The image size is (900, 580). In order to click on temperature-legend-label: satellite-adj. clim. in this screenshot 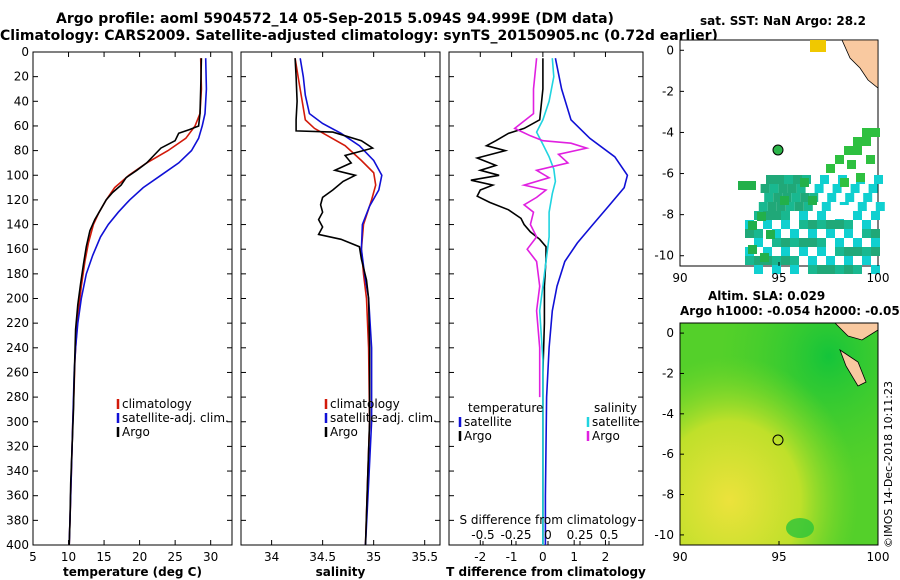, I will do `click(175, 418)`.